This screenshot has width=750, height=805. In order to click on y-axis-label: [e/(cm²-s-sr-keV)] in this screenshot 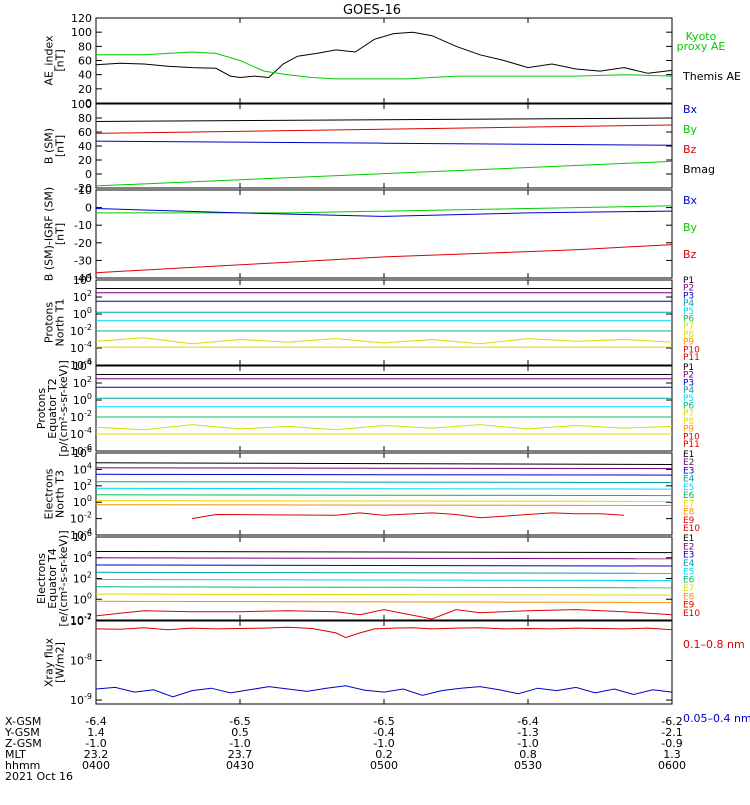, I will do `click(63, 578)`.